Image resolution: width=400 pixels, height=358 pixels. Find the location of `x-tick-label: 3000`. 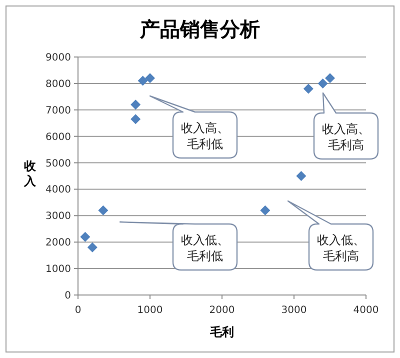

x-tick-label: 3000 is located at coordinates (294, 310).